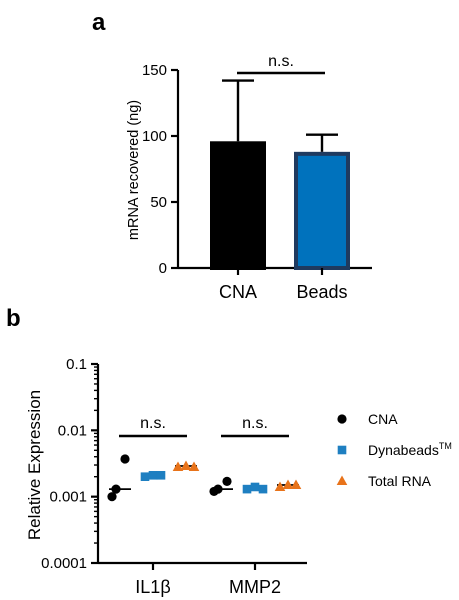 This screenshot has width=459, height=600. Describe the element at coordinates (68, 497) in the screenshot. I see `chart-b-ytick-label: 0.001` at that location.